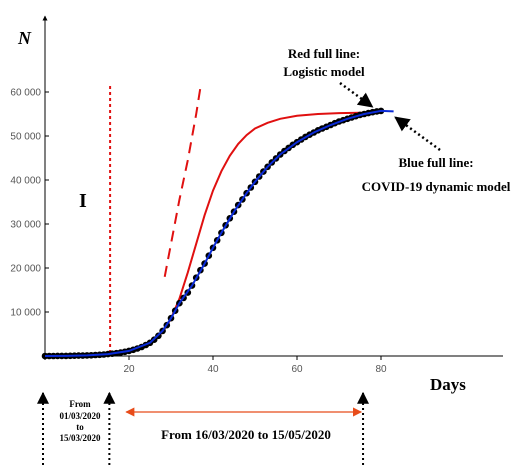 The height and width of the screenshot is (469, 514). What do you see at coordinates (324, 53) in the screenshot?
I see `red-annotation-title: Red full line:` at bounding box center [324, 53].